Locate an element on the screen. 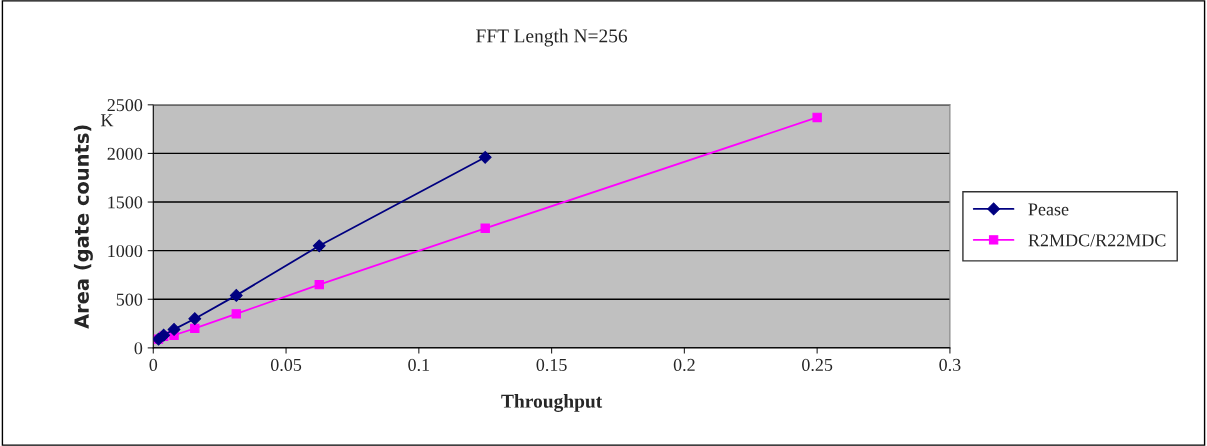 This screenshot has height=446, width=1207. x-tick-label: 0.05 is located at coordinates (286, 365).